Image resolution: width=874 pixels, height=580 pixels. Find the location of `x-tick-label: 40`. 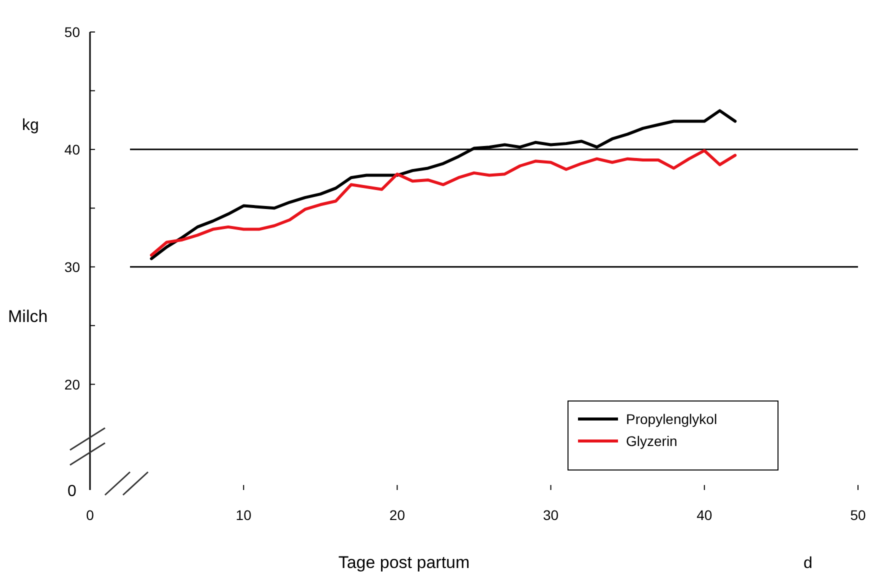

x-tick-label: 40 is located at coordinates (704, 515).